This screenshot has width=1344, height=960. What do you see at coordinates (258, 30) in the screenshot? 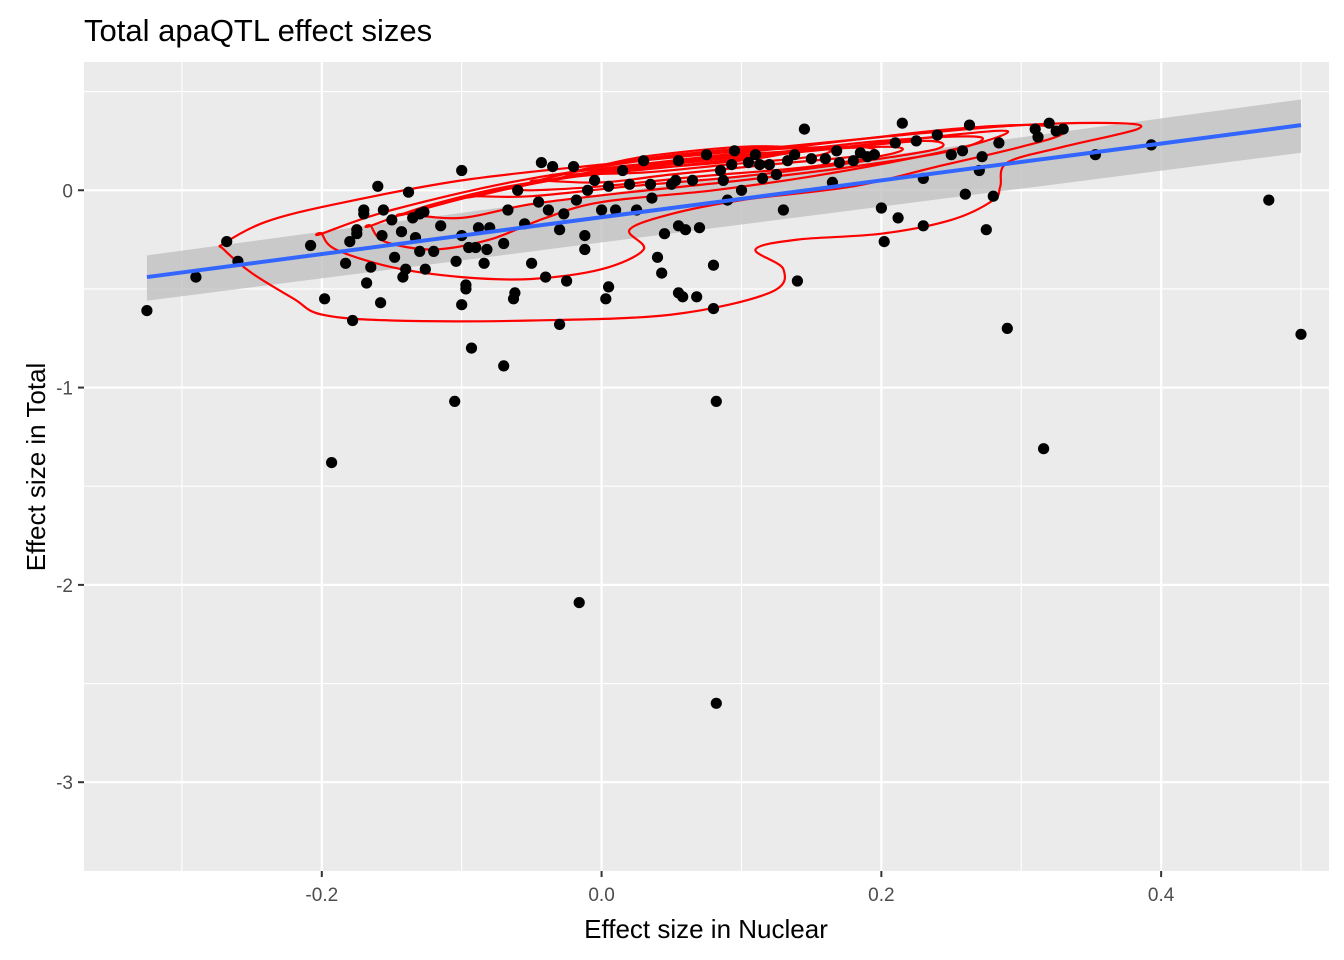
I see `chart-title: Total apaQTL effect sizes` at bounding box center [258, 30].